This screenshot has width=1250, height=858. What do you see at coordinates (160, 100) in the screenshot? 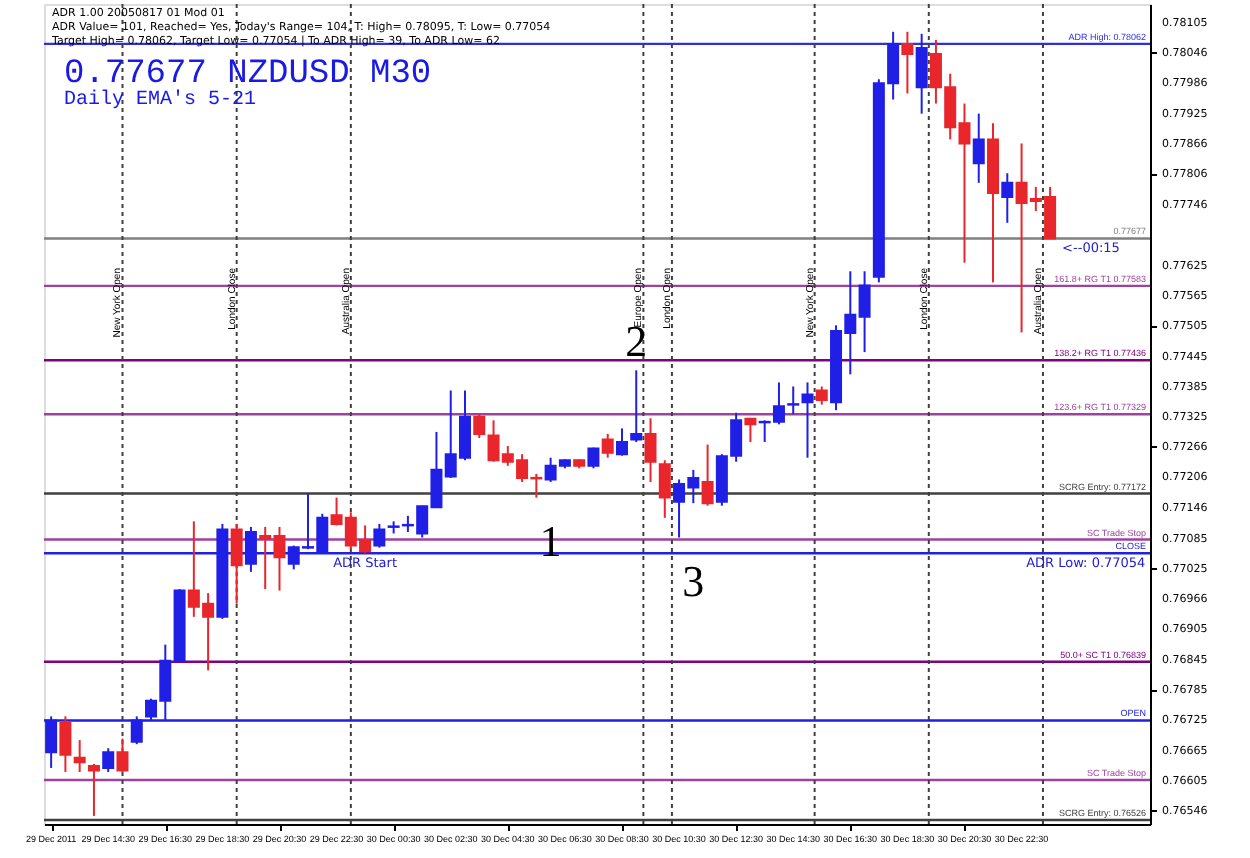
I see `text: Daily EMA's 5-21` at bounding box center [160, 100].